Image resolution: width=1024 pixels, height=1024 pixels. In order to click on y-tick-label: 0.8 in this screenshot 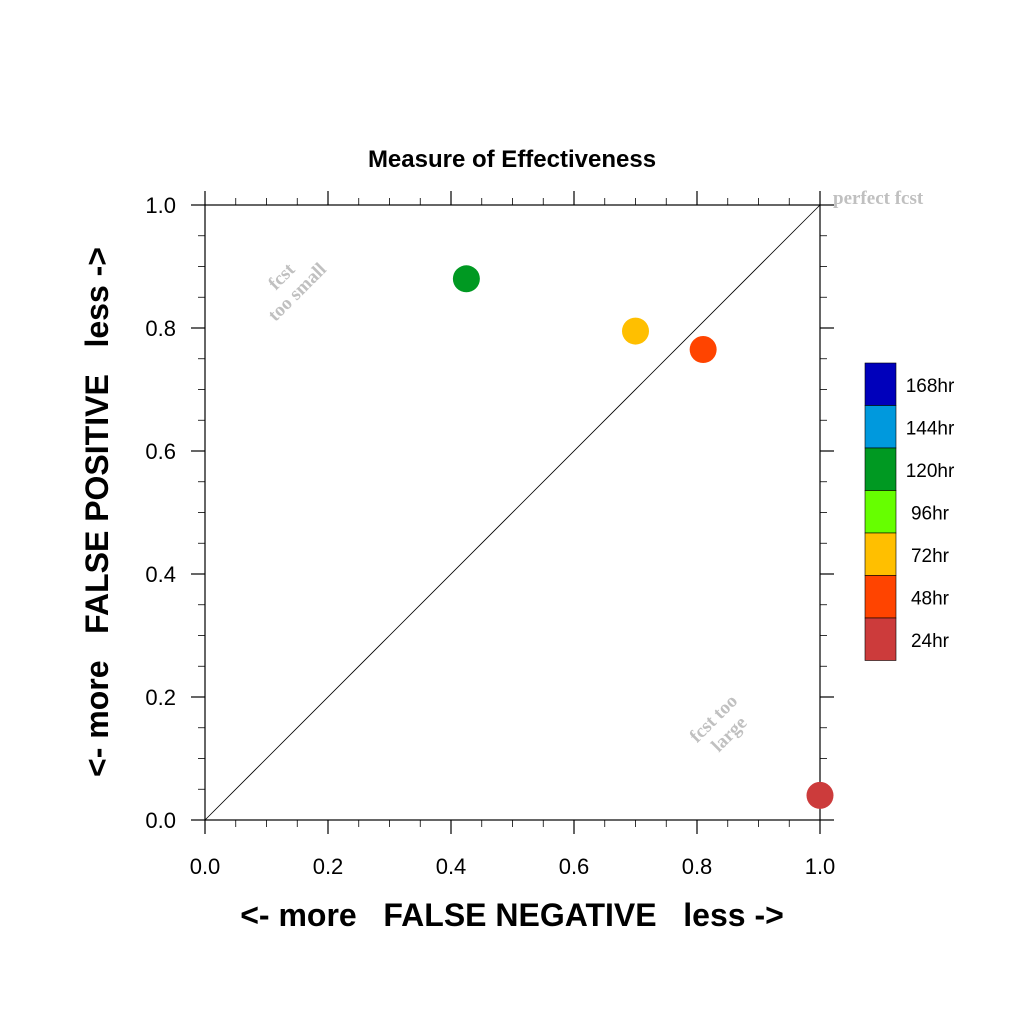, I will do `click(160, 328)`.